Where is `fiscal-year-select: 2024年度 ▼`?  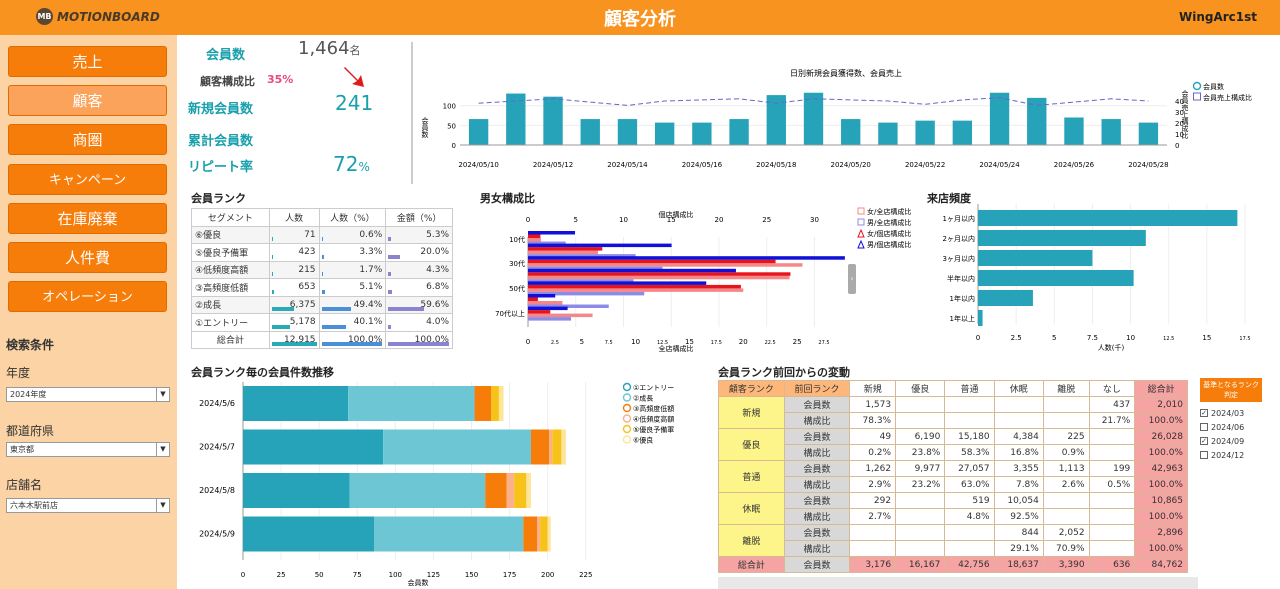
fiscal-year-select: 2024年度 ▼ is located at coordinates (88, 394).